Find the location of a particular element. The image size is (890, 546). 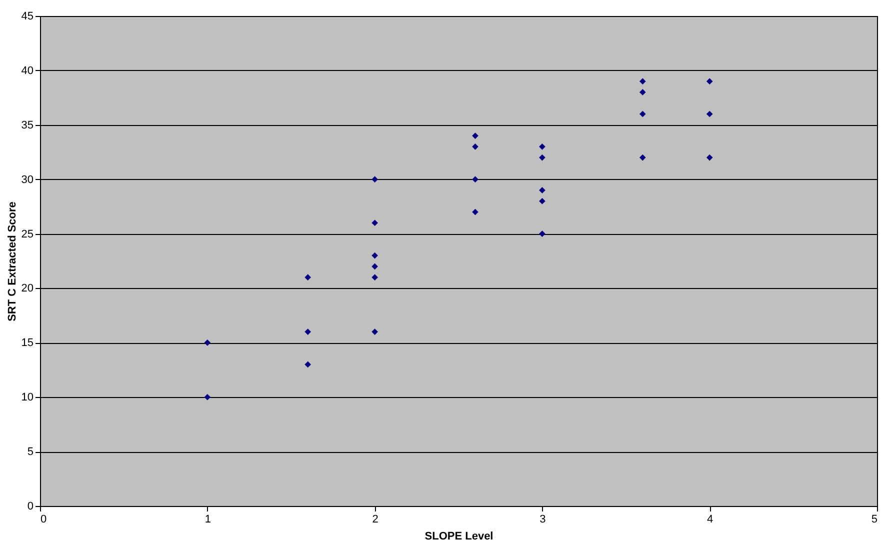

x-tick-label: 0 is located at coordinates (43, 520).